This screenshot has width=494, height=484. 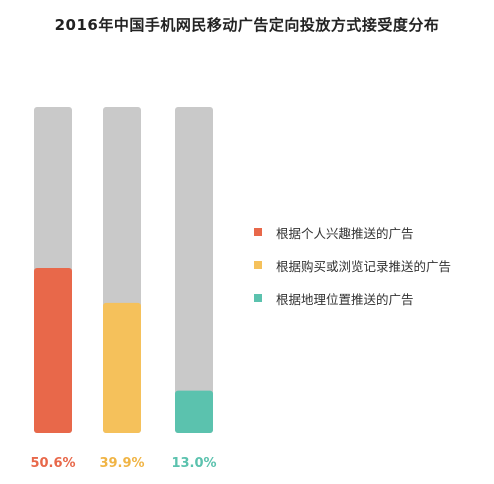 What do you see at coordinates (364, 266) in the screenshot?
I see `legend-label-purchase: 根据购买或浏览记录推送的广告` at bounding box center [364, 266].